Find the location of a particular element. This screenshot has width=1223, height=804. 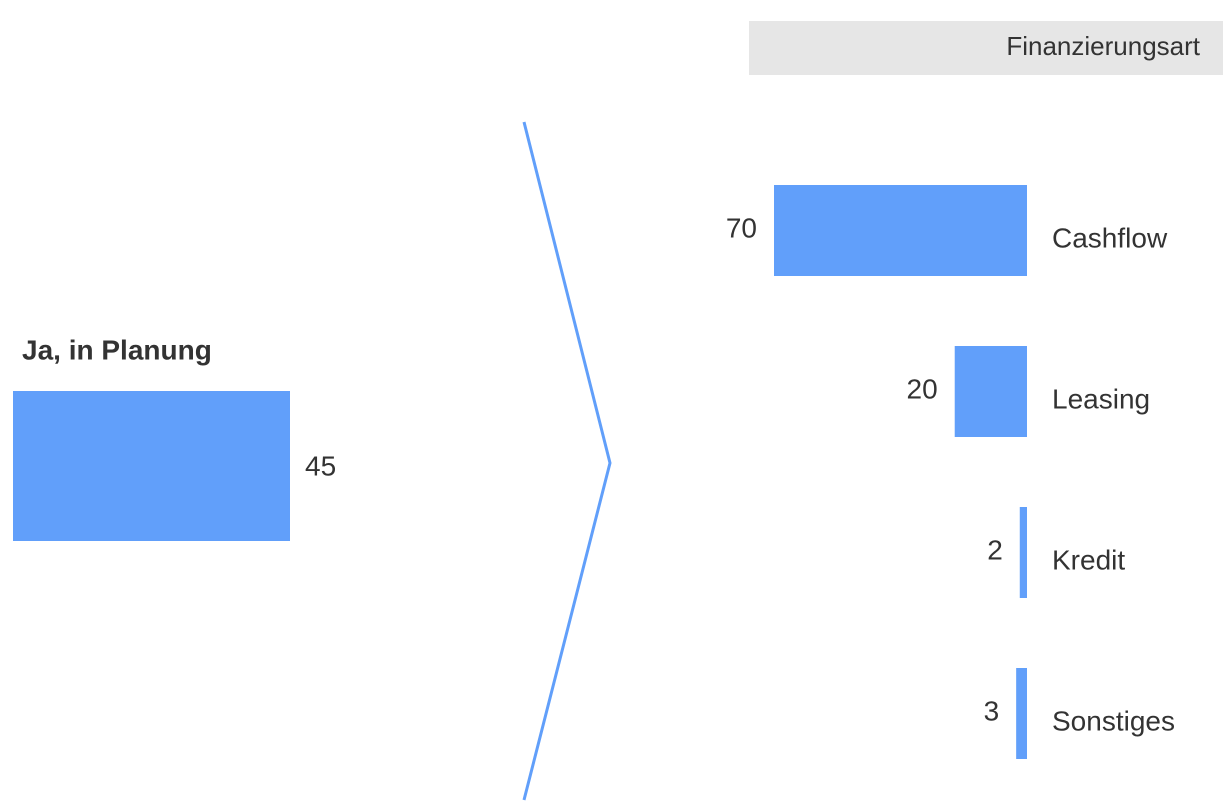

connector-arrow is located at coordinates (567, 461).